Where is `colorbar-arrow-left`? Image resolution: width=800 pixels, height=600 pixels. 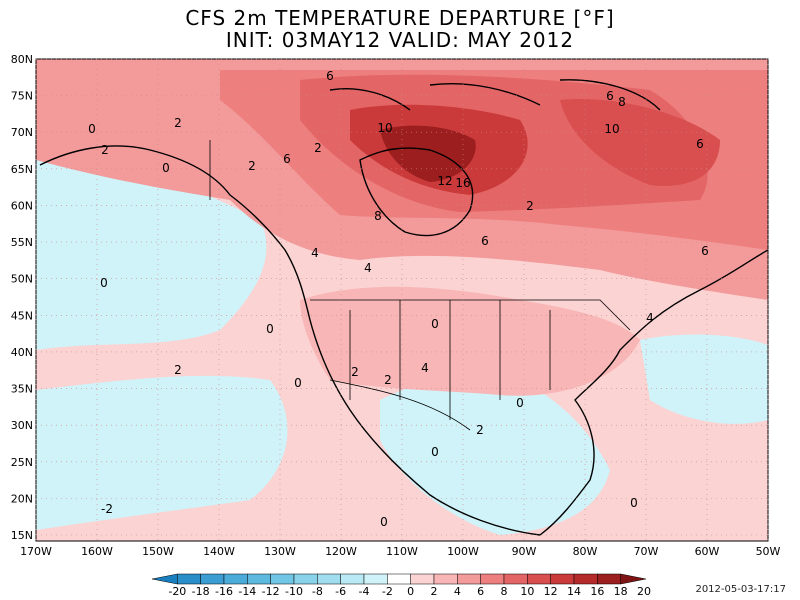
colorbar-arrow-left is located at coordinates (164, 579).